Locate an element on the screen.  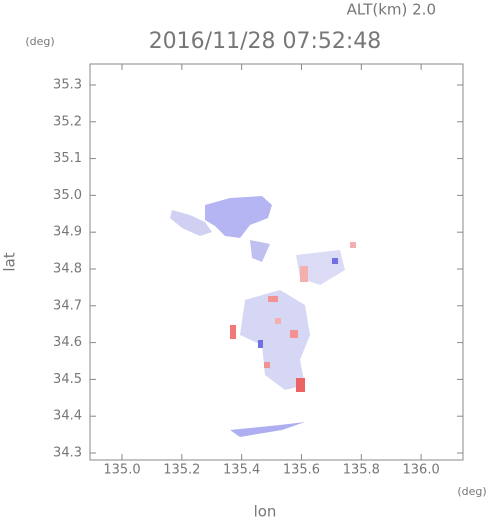
y-unit: (deg) is located at coordinates (39, 41).